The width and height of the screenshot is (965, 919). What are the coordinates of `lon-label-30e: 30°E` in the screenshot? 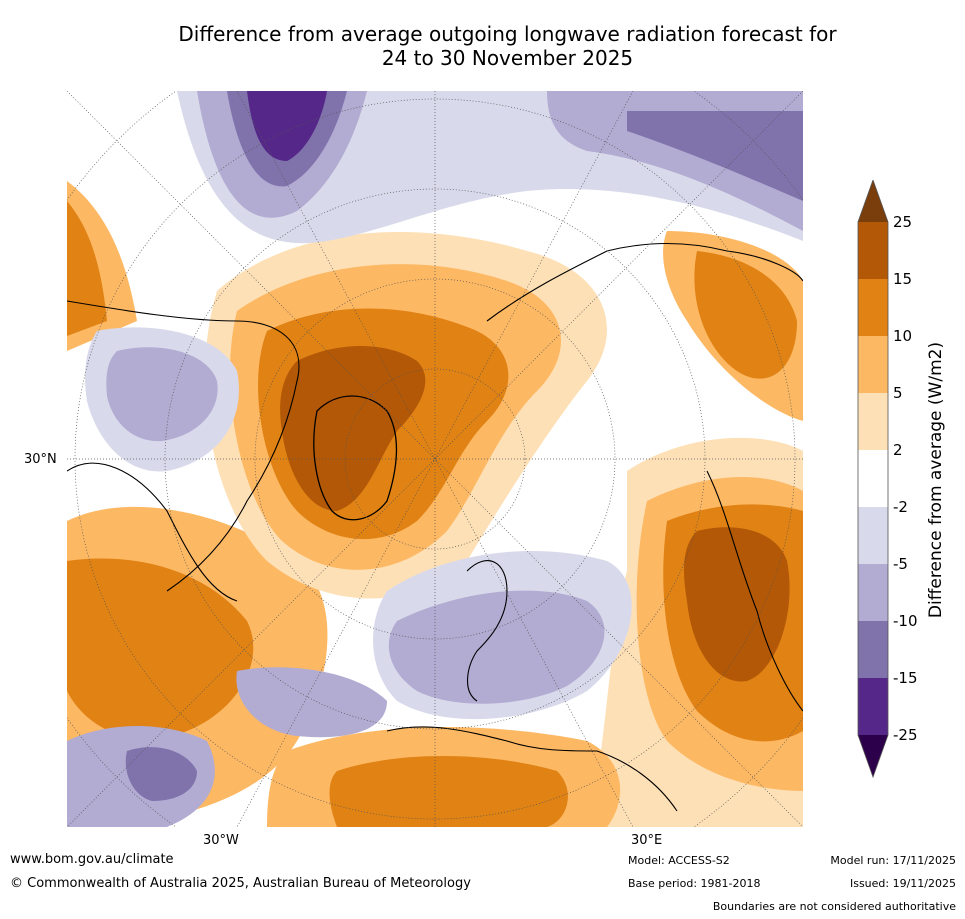 It's located at (647, 840).